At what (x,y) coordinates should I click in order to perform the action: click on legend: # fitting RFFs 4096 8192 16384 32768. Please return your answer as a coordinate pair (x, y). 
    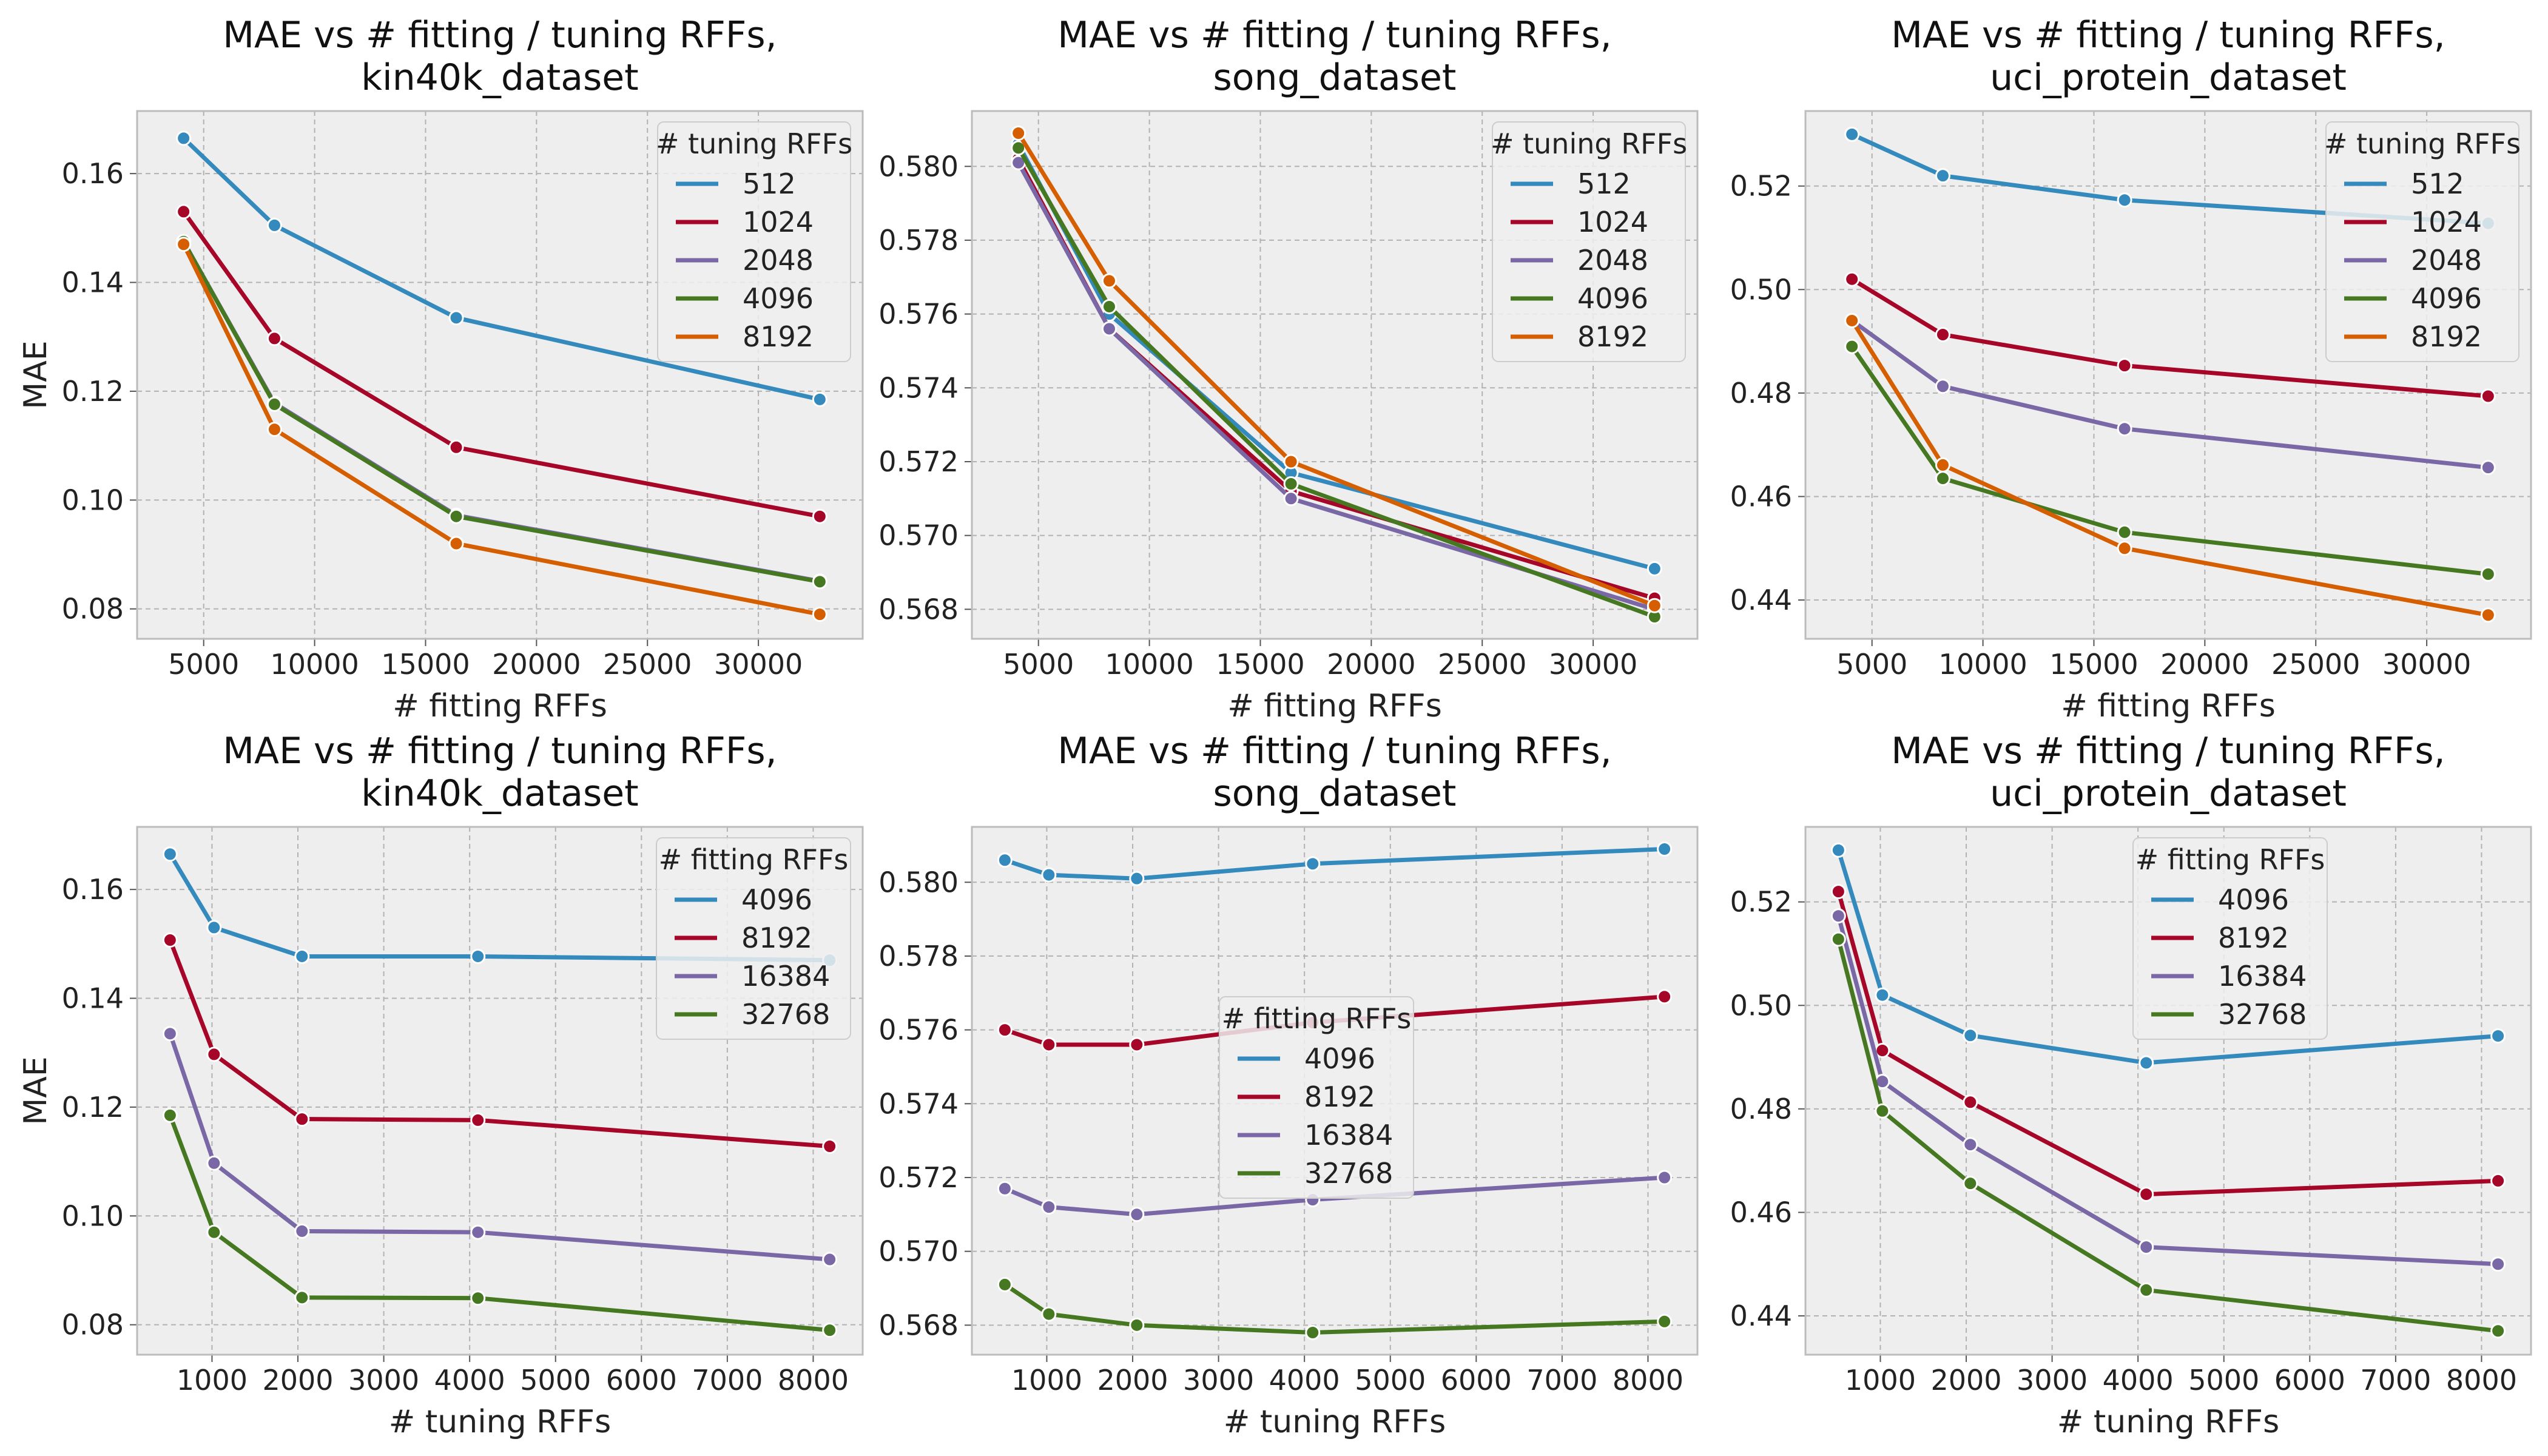
    Looking at the image, I should click on (753, 938).